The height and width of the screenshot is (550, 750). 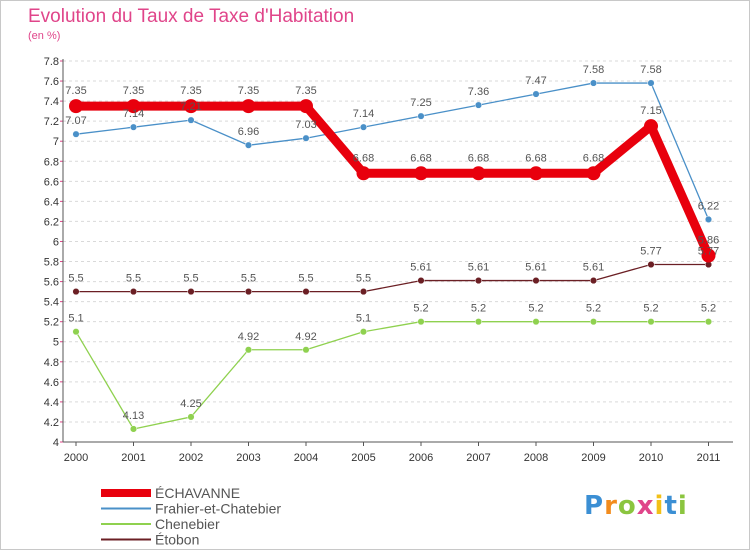 I want to click on x-tick-label: 2011, so click(x=709, y=458).